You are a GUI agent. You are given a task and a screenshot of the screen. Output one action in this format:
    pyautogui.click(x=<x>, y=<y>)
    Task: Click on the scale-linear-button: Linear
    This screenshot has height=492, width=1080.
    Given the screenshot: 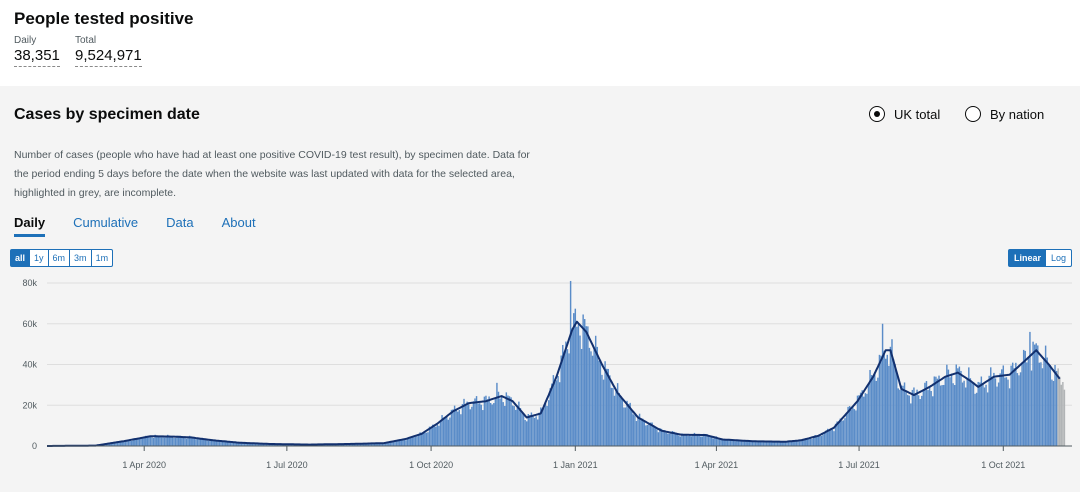 What is the action you would take?
    pyautogui.click(x=1028, y=258)
    